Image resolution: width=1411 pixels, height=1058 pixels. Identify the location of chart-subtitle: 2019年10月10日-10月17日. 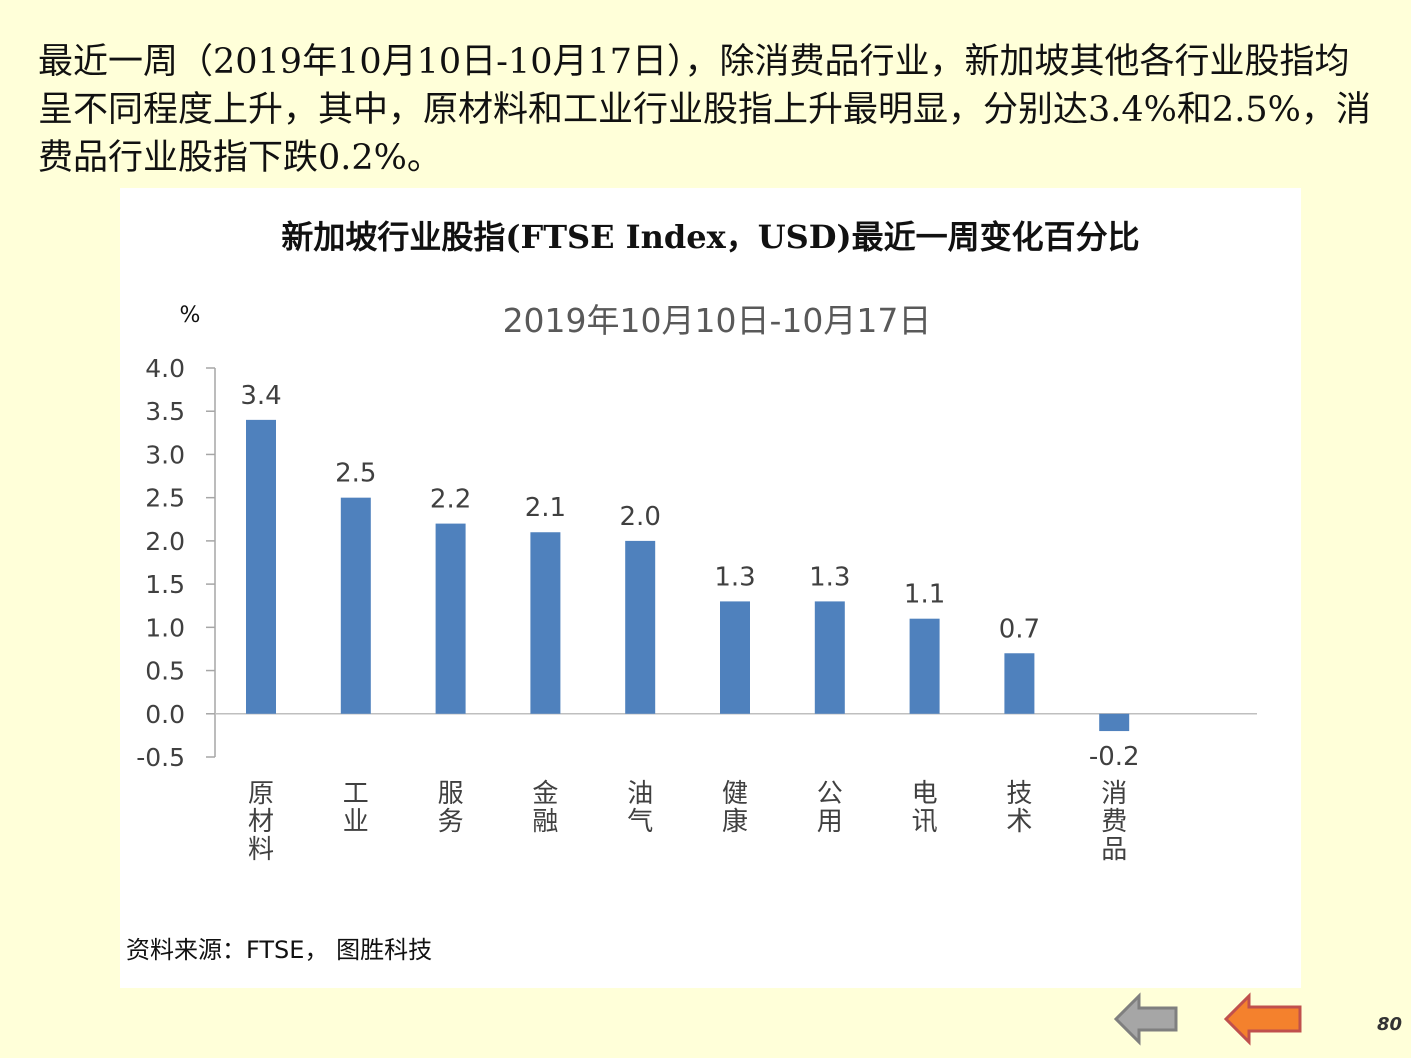
(717, 320).